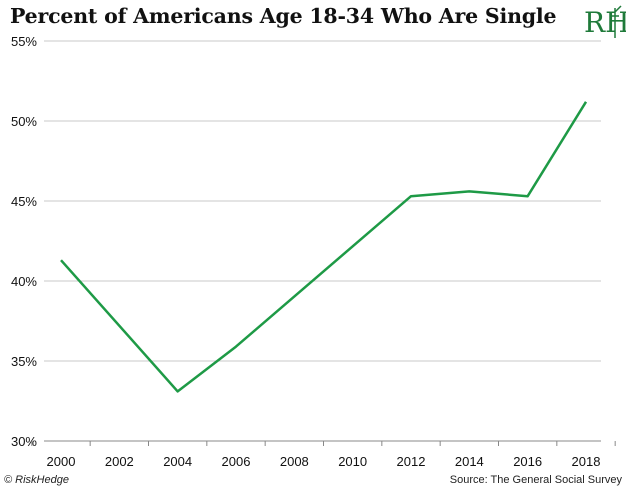 The width and height of the screenshot is (630, 493). I want to click on x-tick-label: 2008, so click(294, 461).